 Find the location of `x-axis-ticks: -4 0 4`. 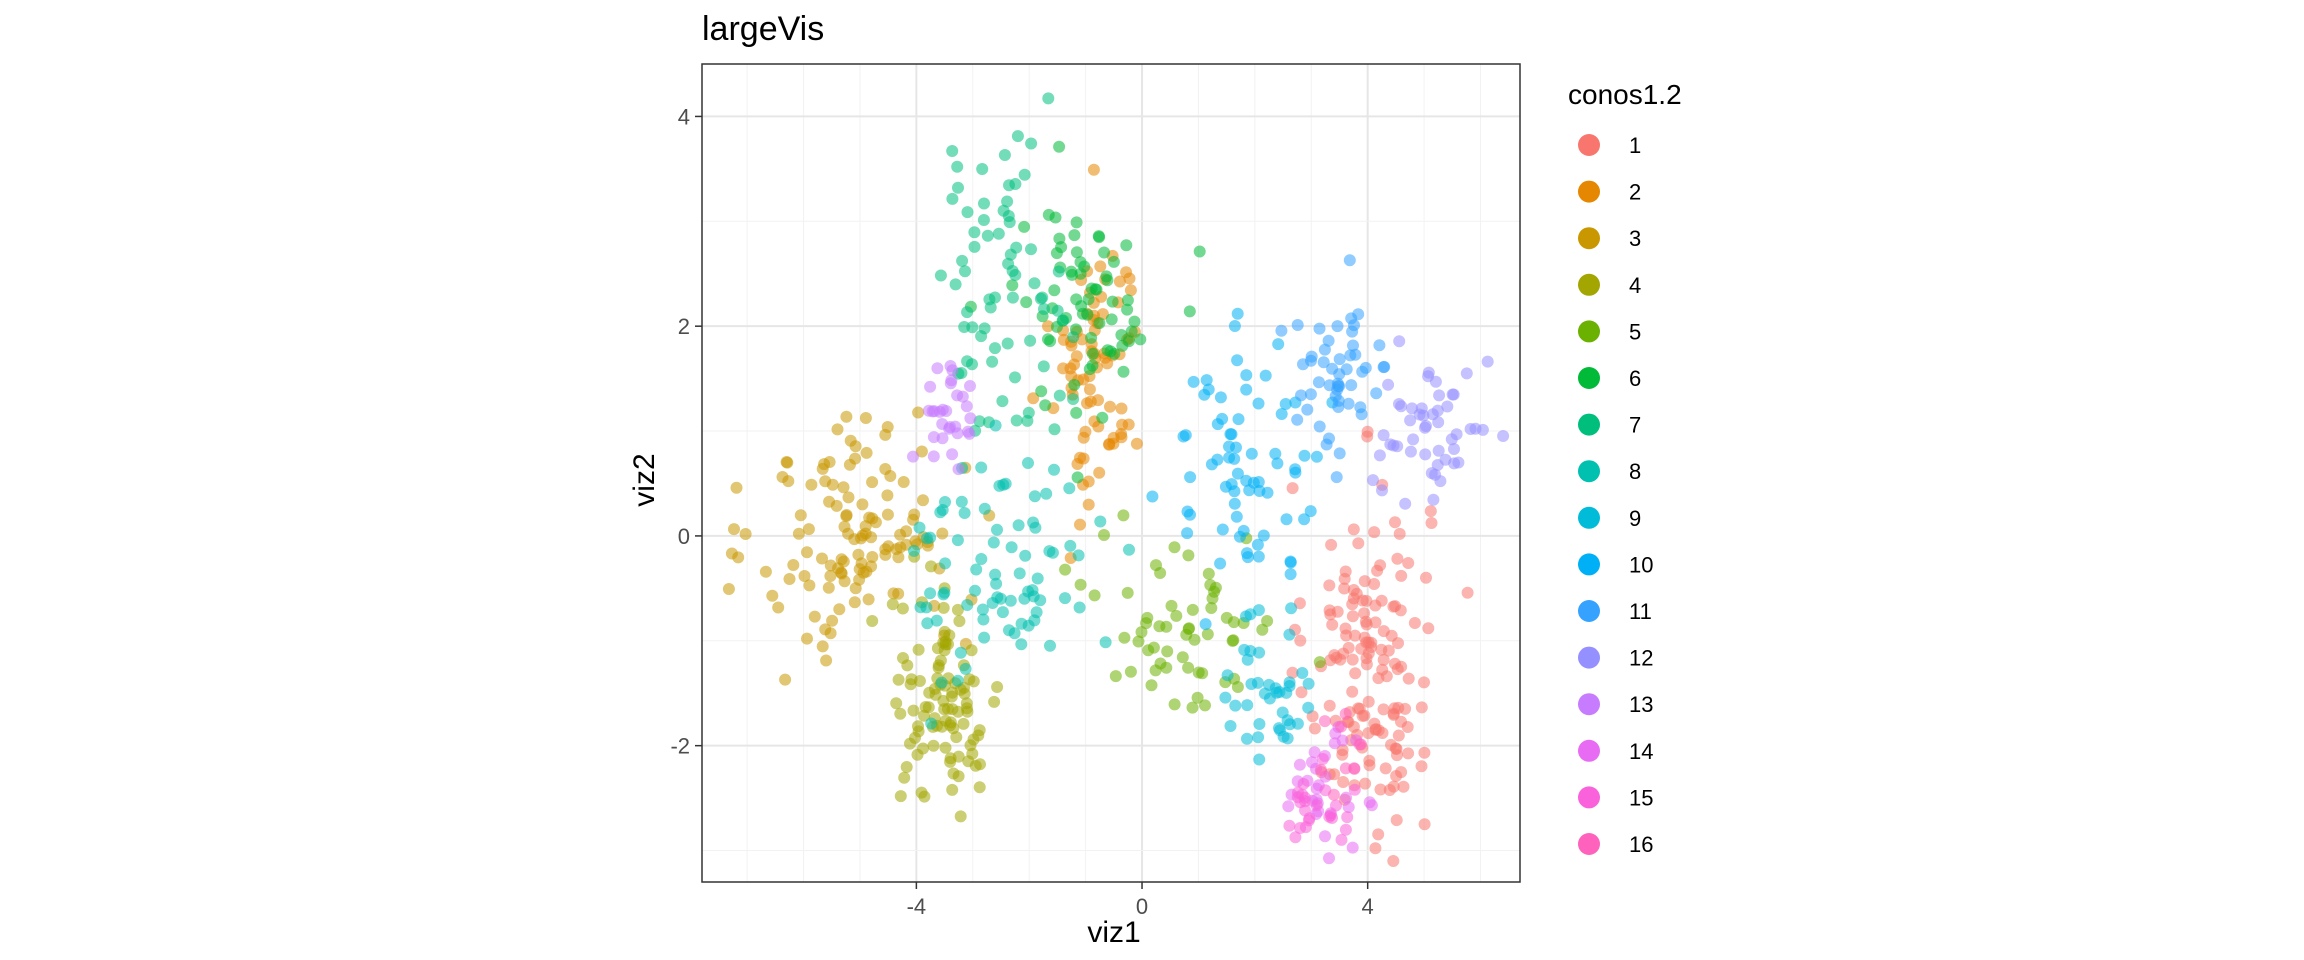

x-axis-ticks: -4 0 4 is located at coordinates (1140, 900).